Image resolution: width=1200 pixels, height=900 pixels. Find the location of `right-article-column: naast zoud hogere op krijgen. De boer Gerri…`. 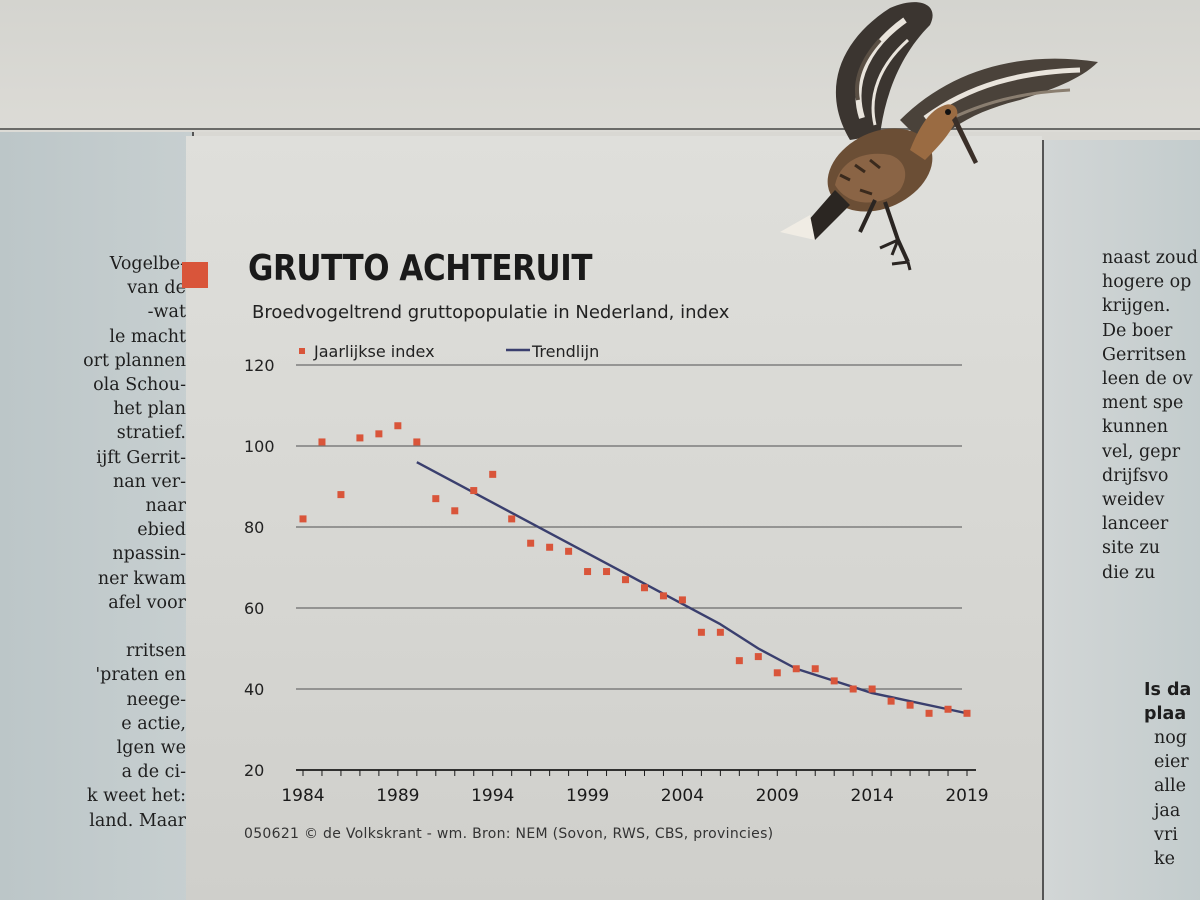

right-article-column: naast zoud hogere op krijgen. De boer Gerri… is located at coordinates (1121, 520).